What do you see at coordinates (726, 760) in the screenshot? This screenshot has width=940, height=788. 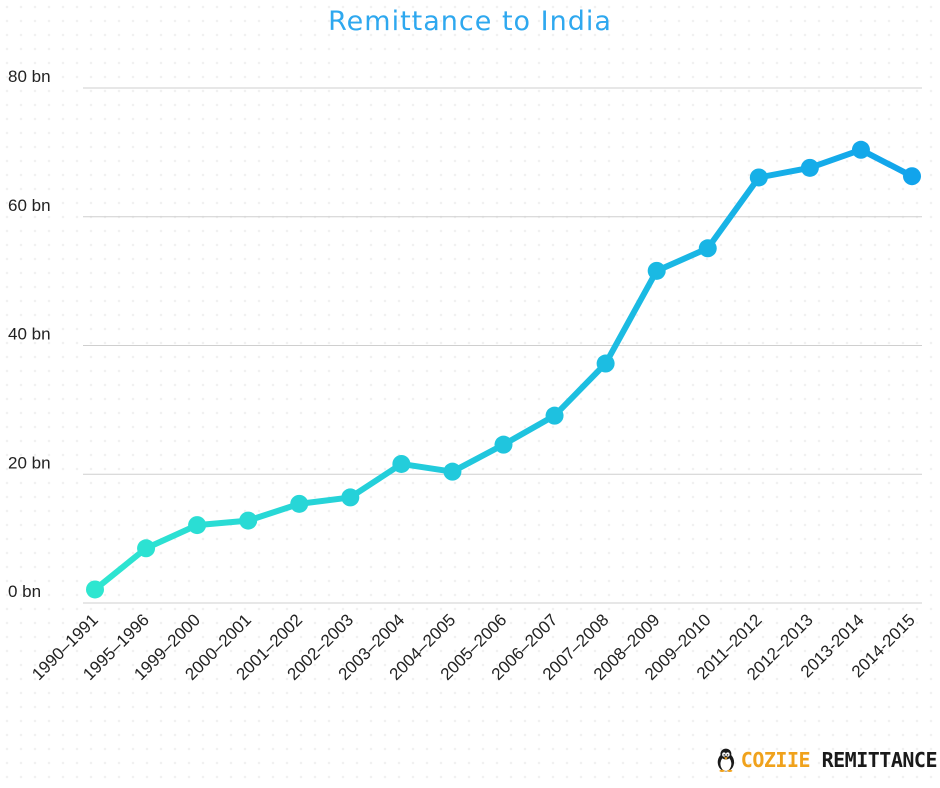 I see `penguin-icon` at bounding box center [726, 760].